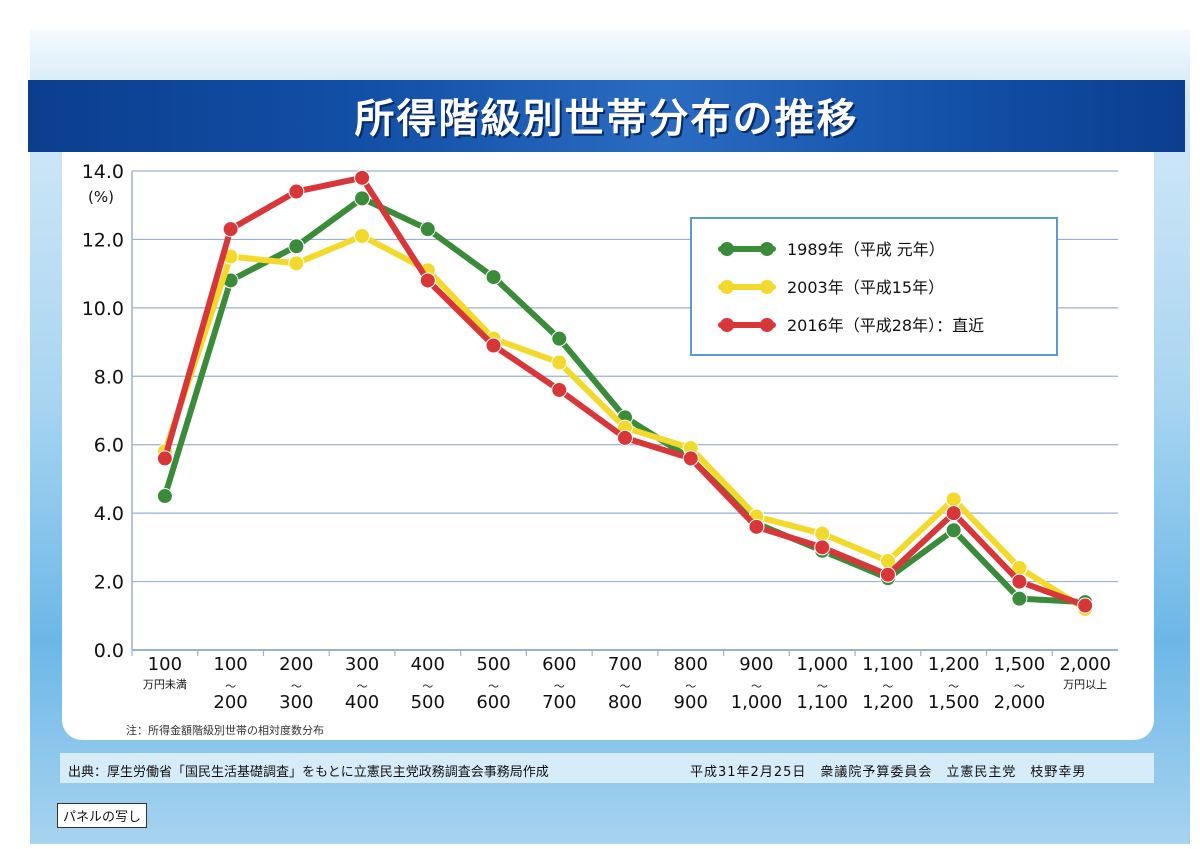  What do you see at coordinates (296, 702) in the screenshot?
I see `x-tick-label-lower: 300` at bounding box center [296, 702].